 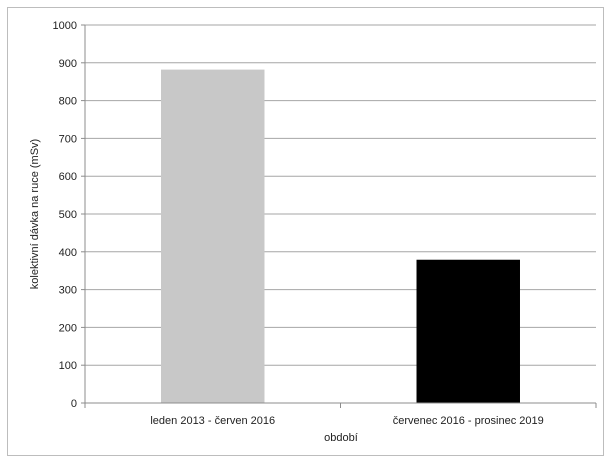 What do you see at coordinates (468, 421) in the screenshot?
I see `x-tick-label: červenec 2016 - prosinec 2019` at bounding box center [468, 421].